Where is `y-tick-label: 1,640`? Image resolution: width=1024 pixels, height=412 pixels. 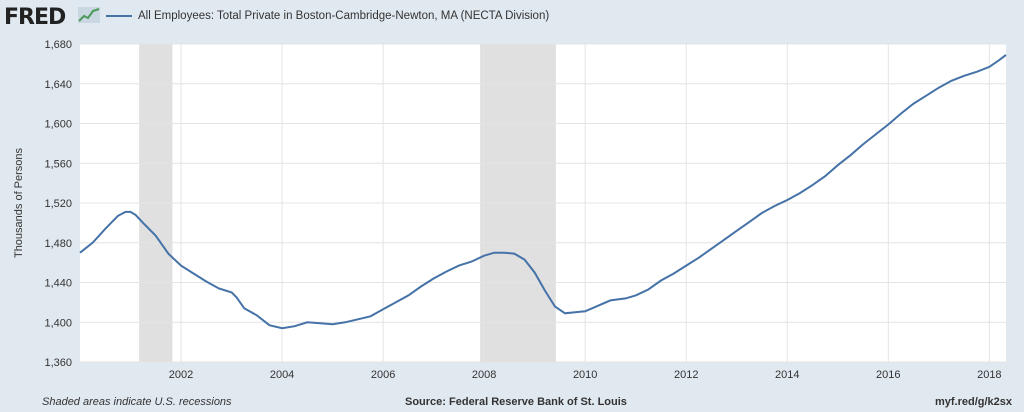
y-tick-label: 1,640 is located at coordinates (58, 85).